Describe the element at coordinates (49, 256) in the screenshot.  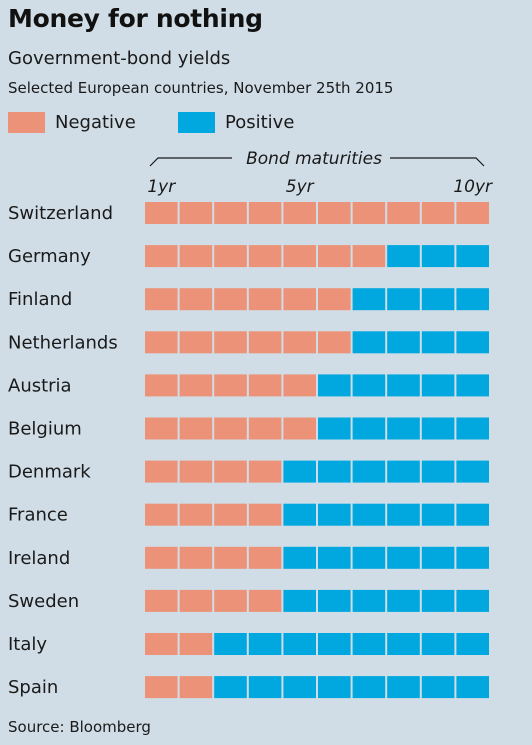
I see `row-label: Germany` at that location.